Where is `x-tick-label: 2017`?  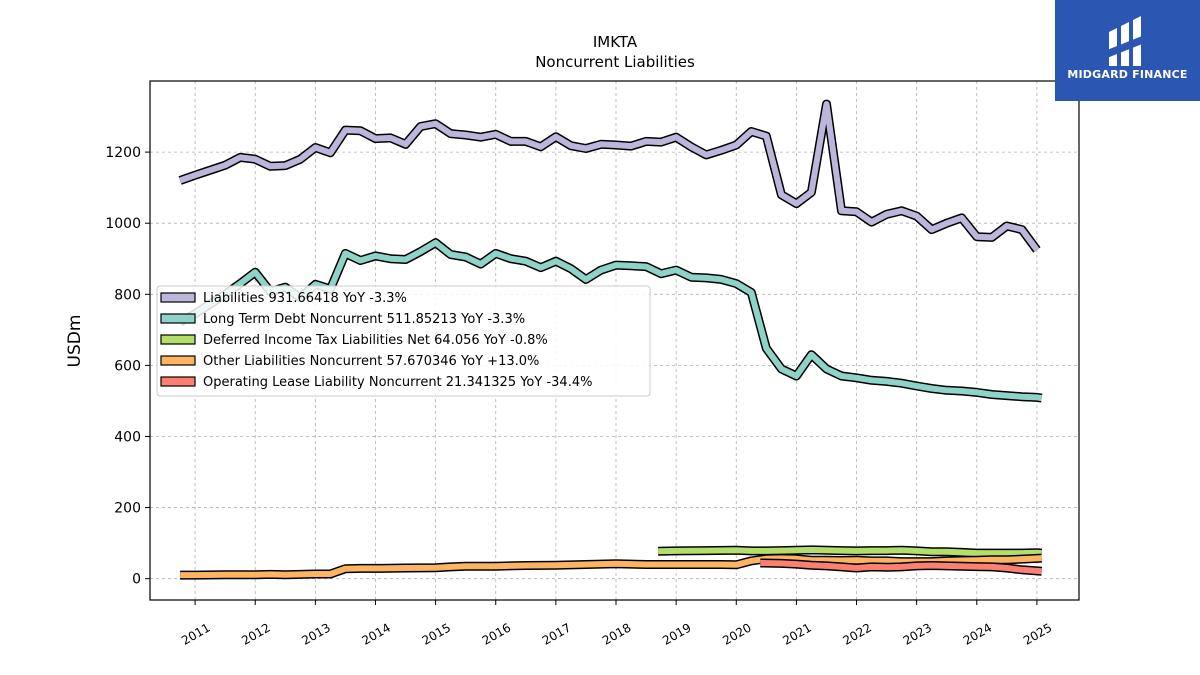 x-tick-label: 2017 is located at coordinates (556, 633).